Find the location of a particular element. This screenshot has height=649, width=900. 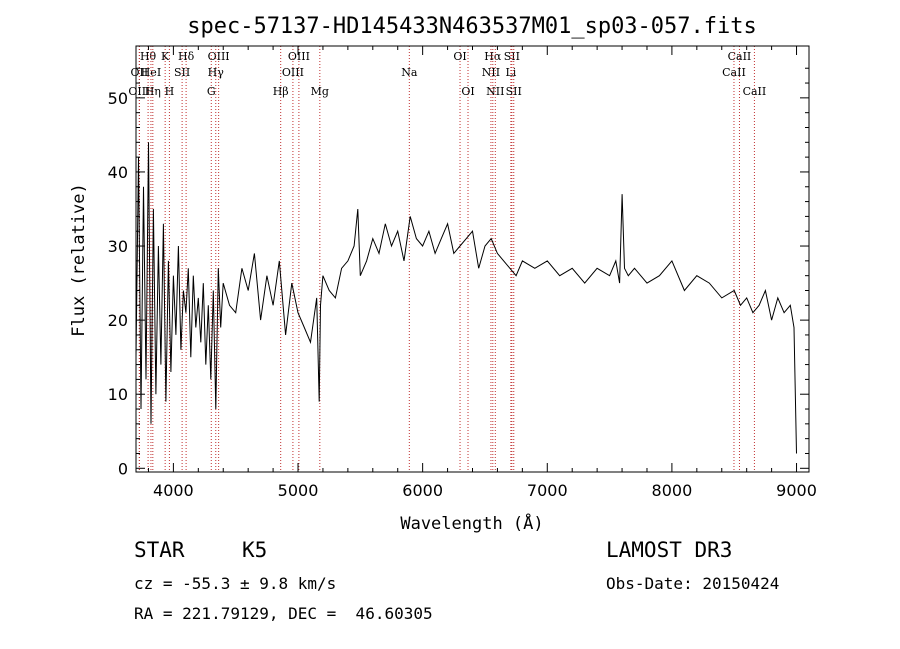

x-axis-label: Wavelength (Å) is located at coordinates (471, 523).